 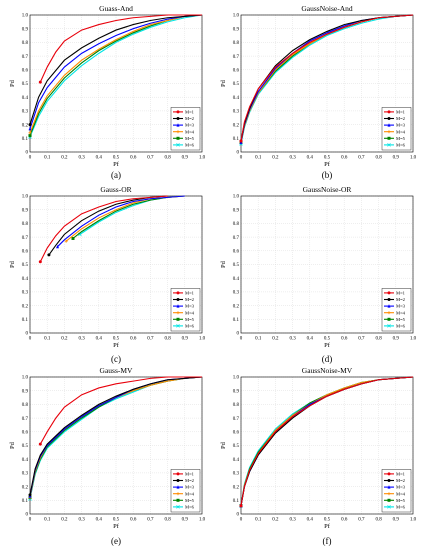 What do you see at coordinates (310, 339) in the screenshot?
I see `x-tick-label: 0.4` at bounding box center [310, 339].